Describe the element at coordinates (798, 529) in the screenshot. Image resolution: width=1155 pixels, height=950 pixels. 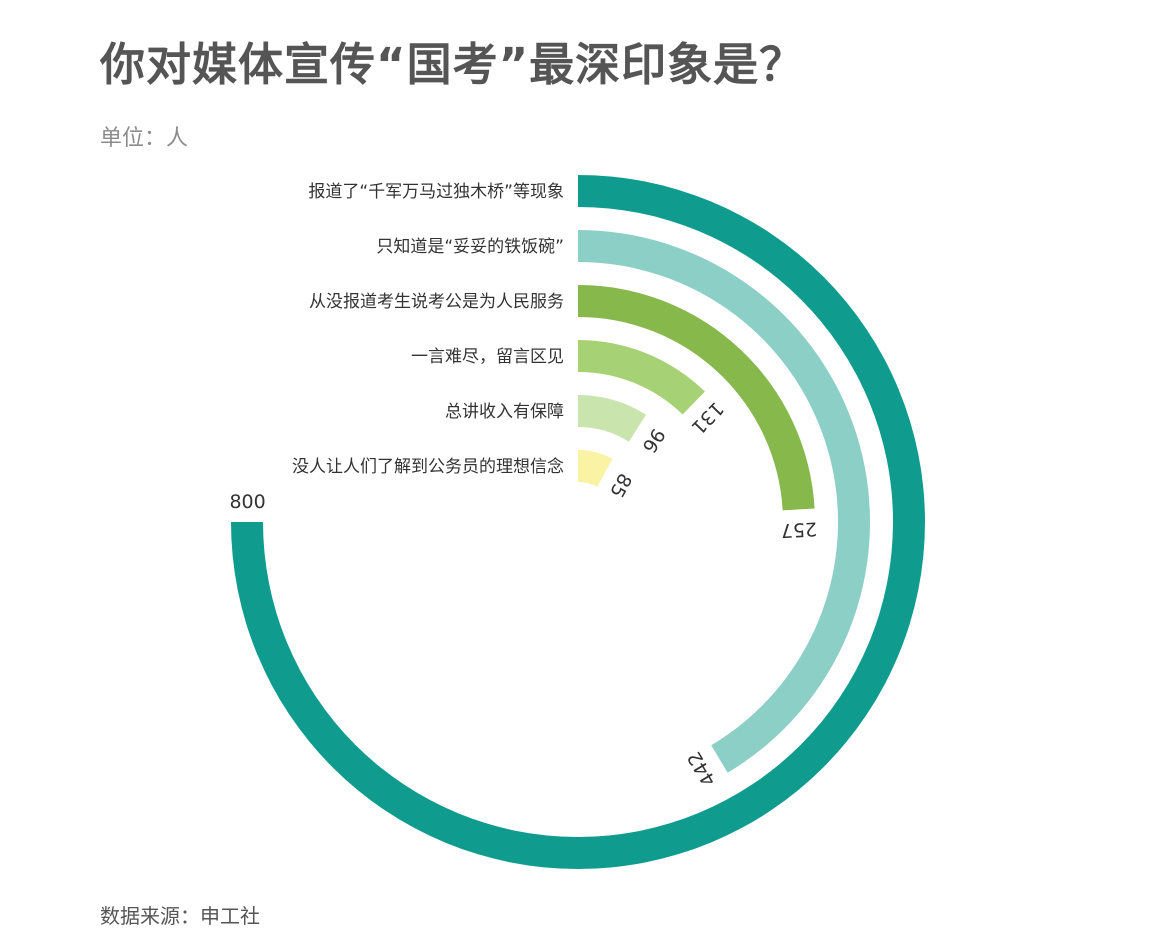
I see `value-label-3: 257` at that location.